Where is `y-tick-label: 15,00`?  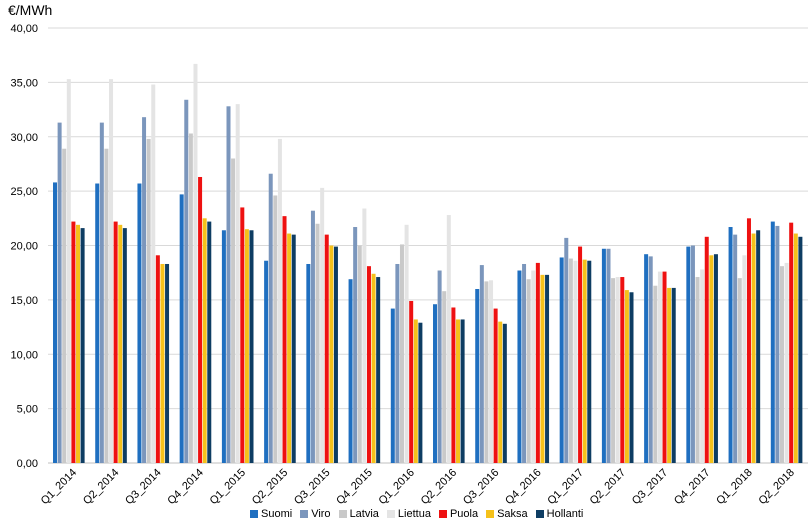 y-tick-label: 15,00 is located at coordinates (24, 301).